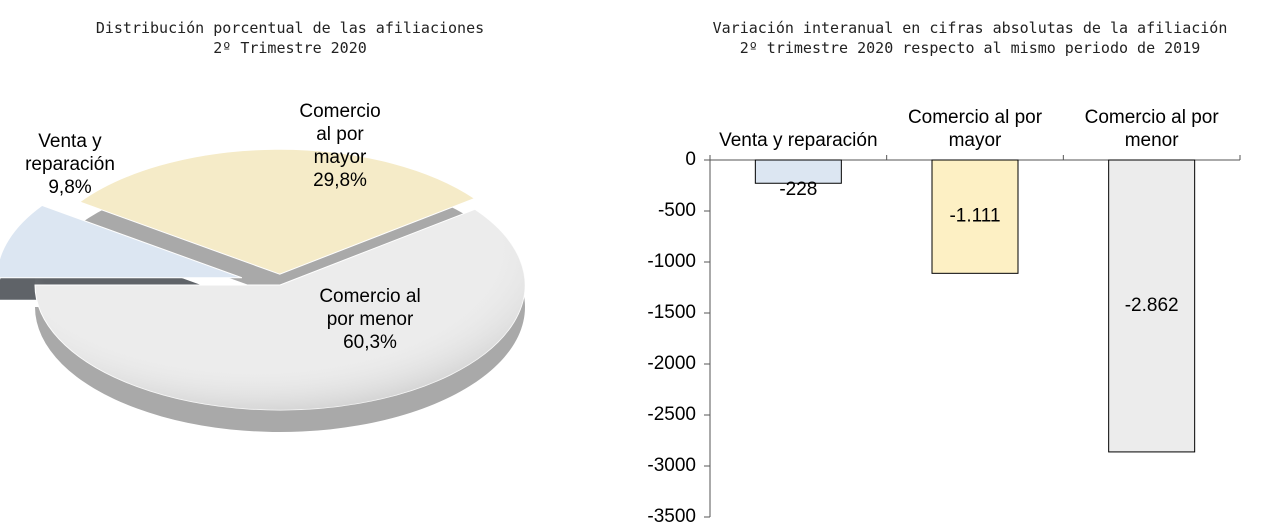  Describe the element at coordinates (671, 363) in the screenshot. I see `y-tick-label: -2000` at that location.